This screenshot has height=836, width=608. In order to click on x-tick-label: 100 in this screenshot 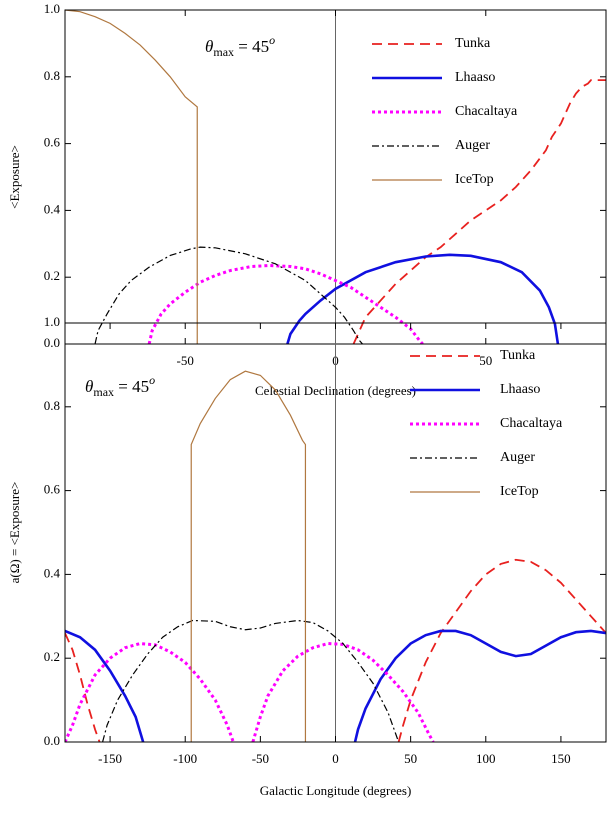, I will do `click(486, 758)`.